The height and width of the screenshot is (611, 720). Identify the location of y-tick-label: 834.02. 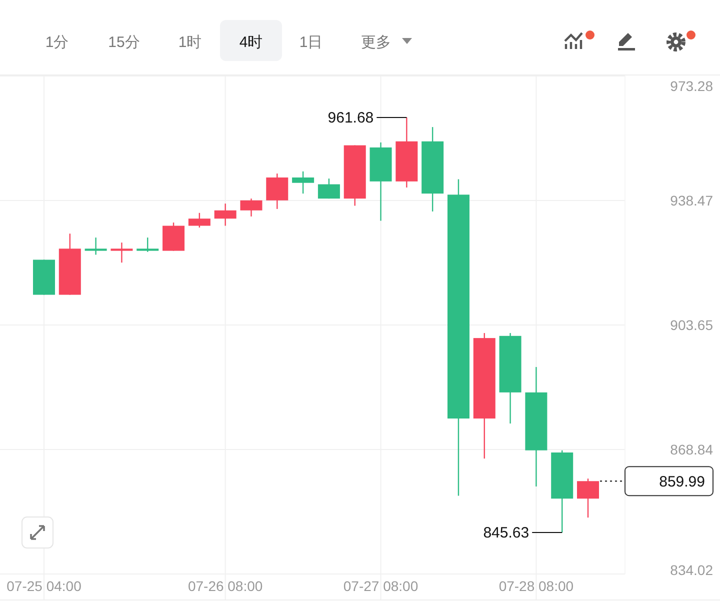
(692, 570).